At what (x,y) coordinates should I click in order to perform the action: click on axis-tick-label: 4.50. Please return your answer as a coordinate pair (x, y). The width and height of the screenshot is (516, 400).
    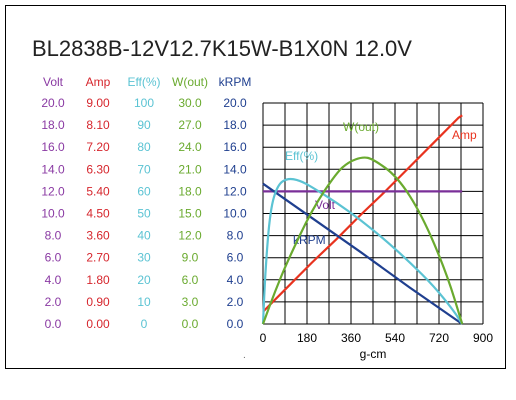
    Looking at the image, I should click on (98, 214).